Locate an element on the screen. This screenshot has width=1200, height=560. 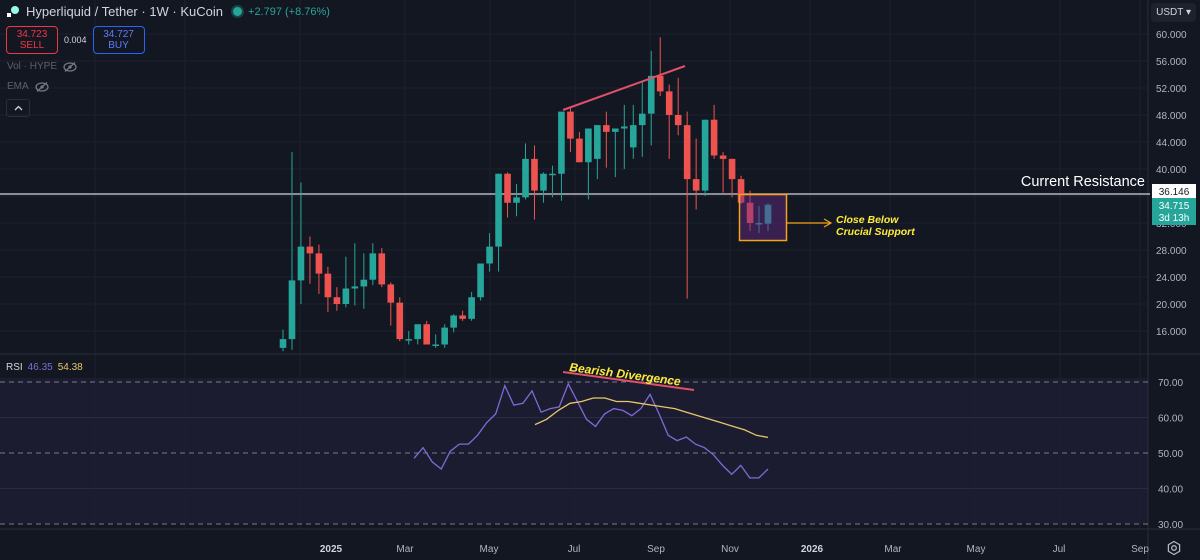
rsi-tick: 40.00 is located at coordinates (1170, 490).